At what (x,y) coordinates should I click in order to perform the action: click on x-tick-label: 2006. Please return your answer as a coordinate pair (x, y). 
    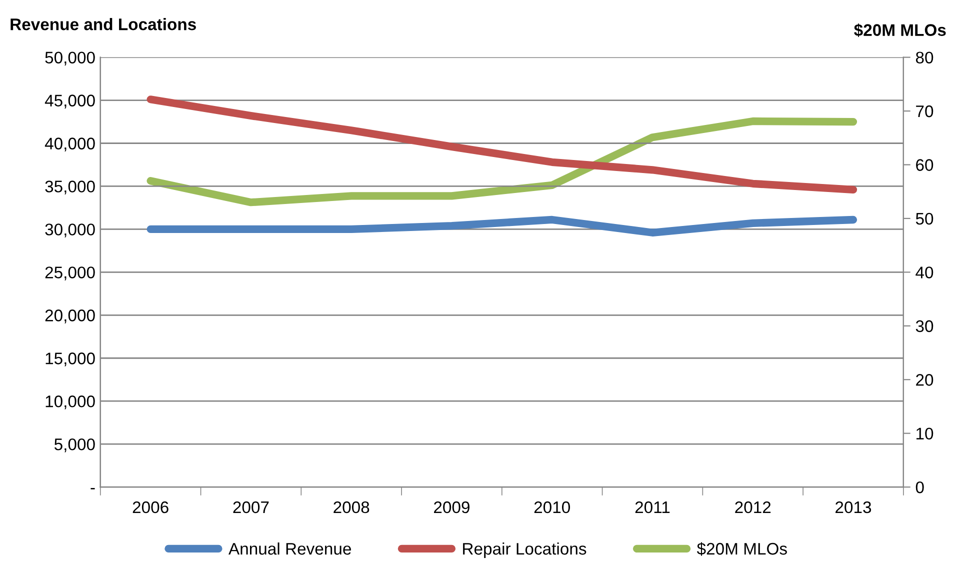
    Looking at the image, I should click on (150, 507).